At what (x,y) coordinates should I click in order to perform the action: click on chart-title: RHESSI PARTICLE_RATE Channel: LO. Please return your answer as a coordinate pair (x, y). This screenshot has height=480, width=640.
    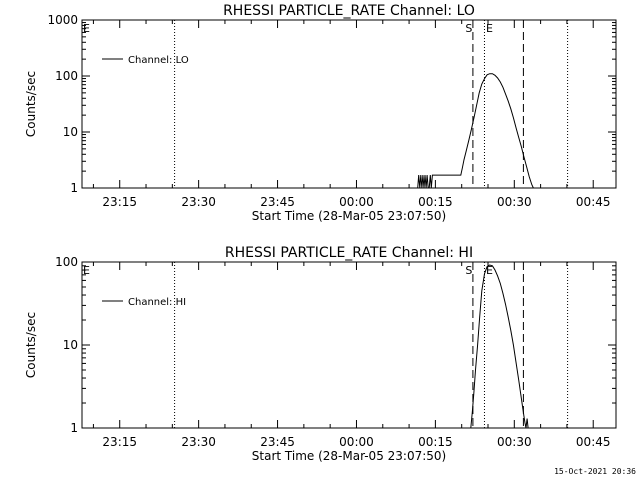
    Looking at the image, I should click on (349, 11).